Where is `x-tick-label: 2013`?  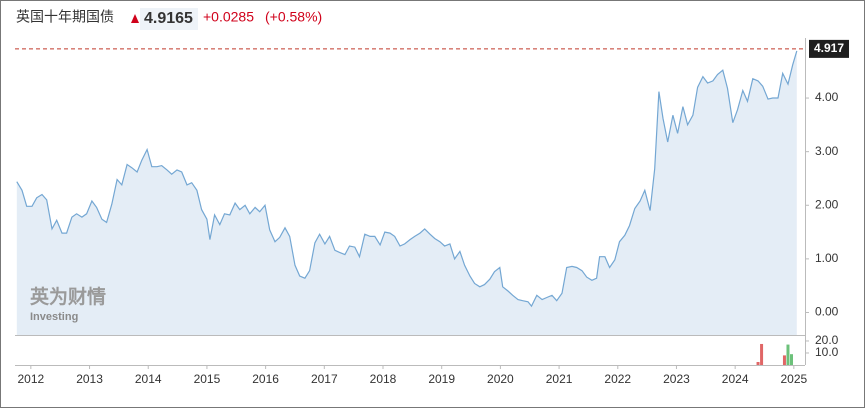 x-tick-label: 2013 is located at coordinates (89, 379).